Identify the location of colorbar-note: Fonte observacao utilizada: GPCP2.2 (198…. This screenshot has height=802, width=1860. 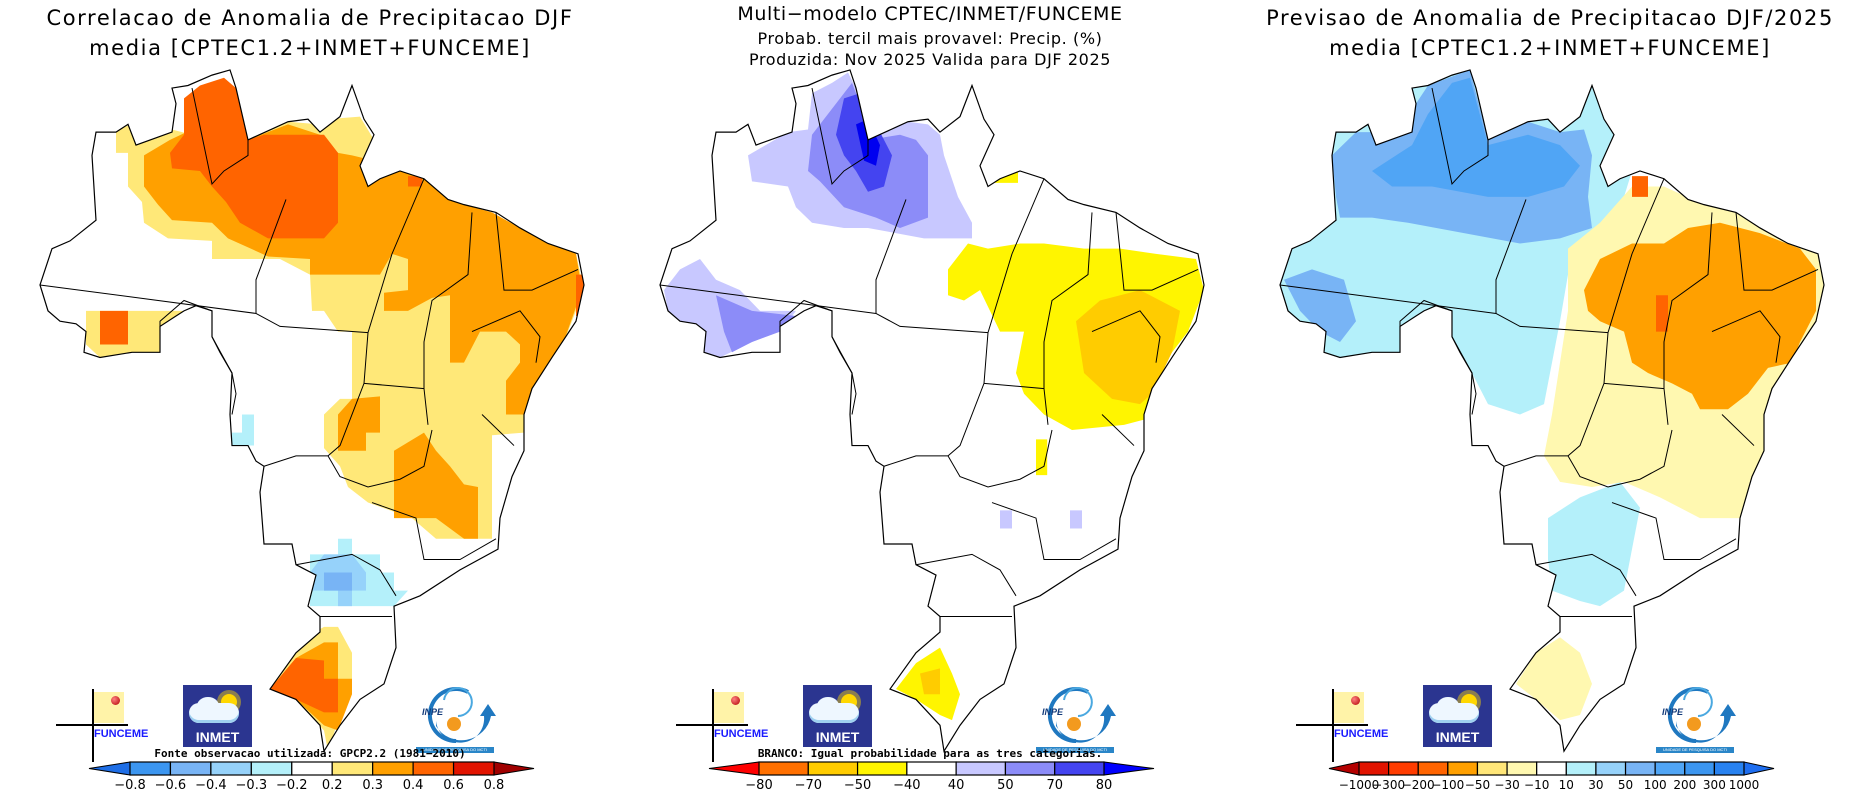
(310, 753).